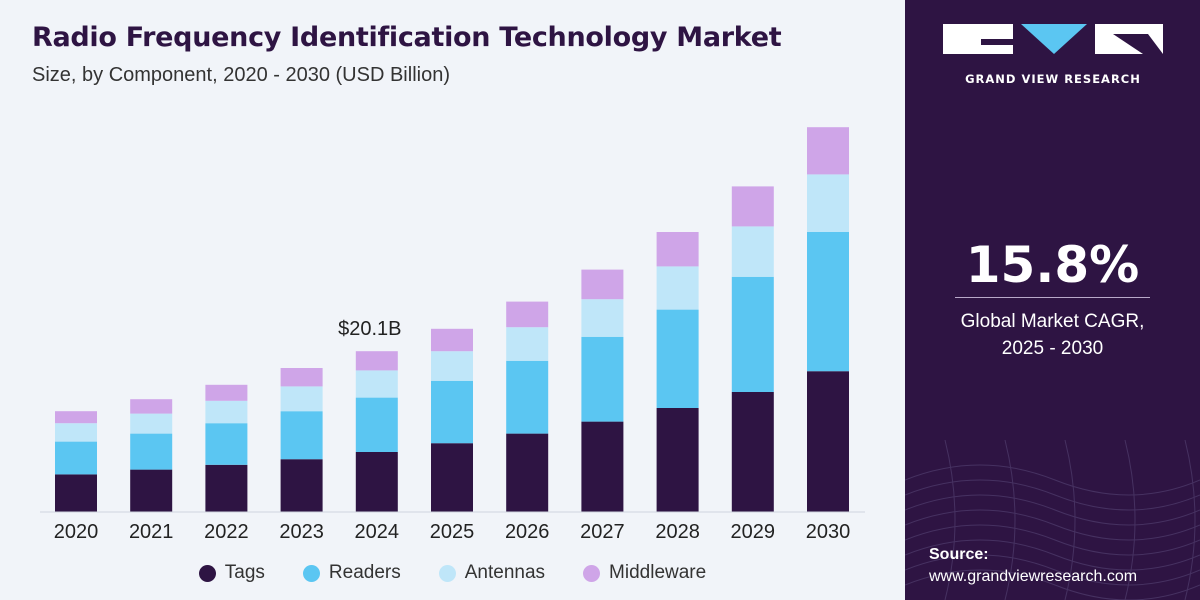 Image resolution: width=1200 pixels, height=600 pixels. What do you see at coordinates (226, 532) in the screenshot?
I see `x-tick-label-2022: 2022` at bounding box center [226, 532].